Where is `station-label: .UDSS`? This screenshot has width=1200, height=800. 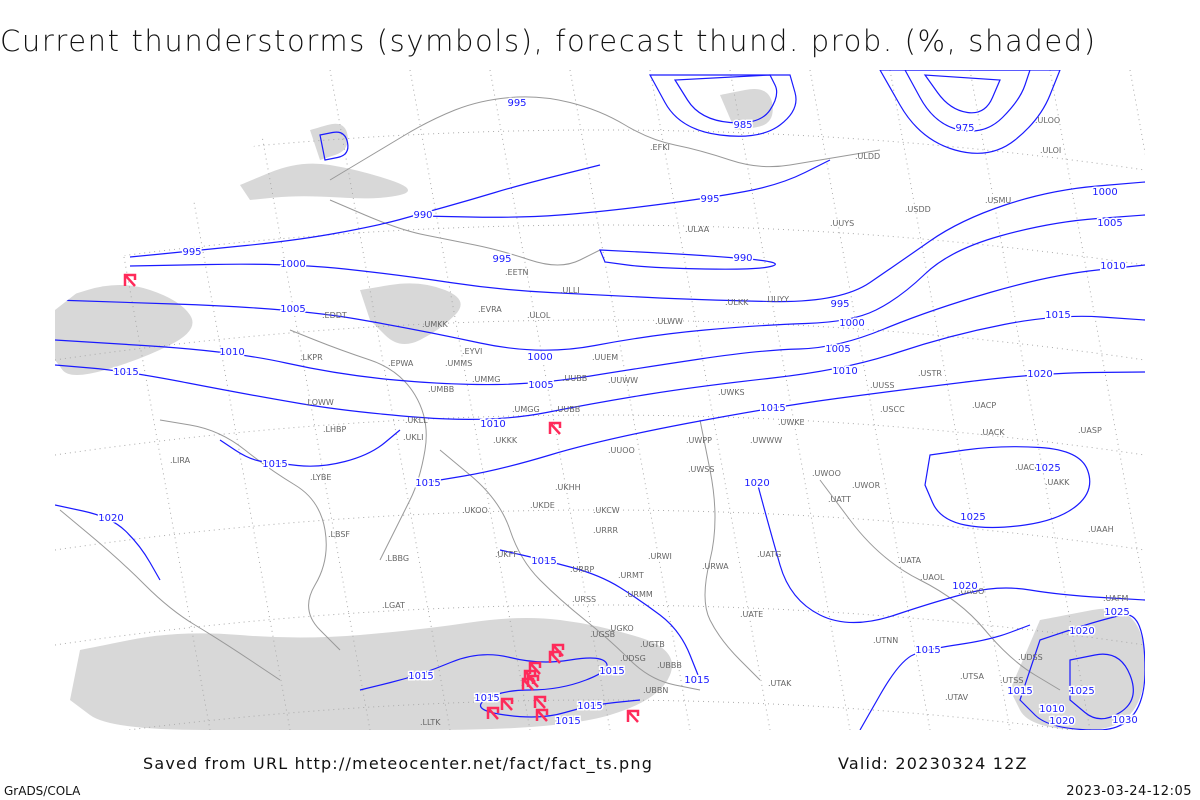 station-label: .UDSS is located at coordinates (1030, 657).